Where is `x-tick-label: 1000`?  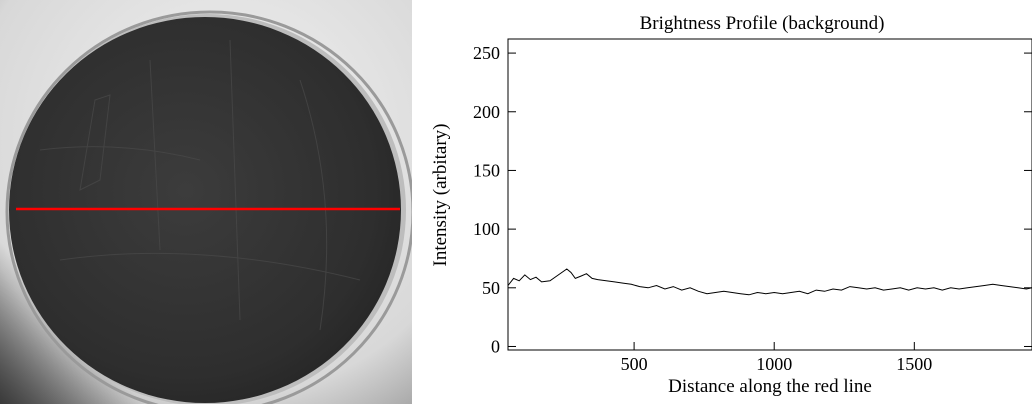 x-tick-label: 1000 is located at coordinates (774, 364).